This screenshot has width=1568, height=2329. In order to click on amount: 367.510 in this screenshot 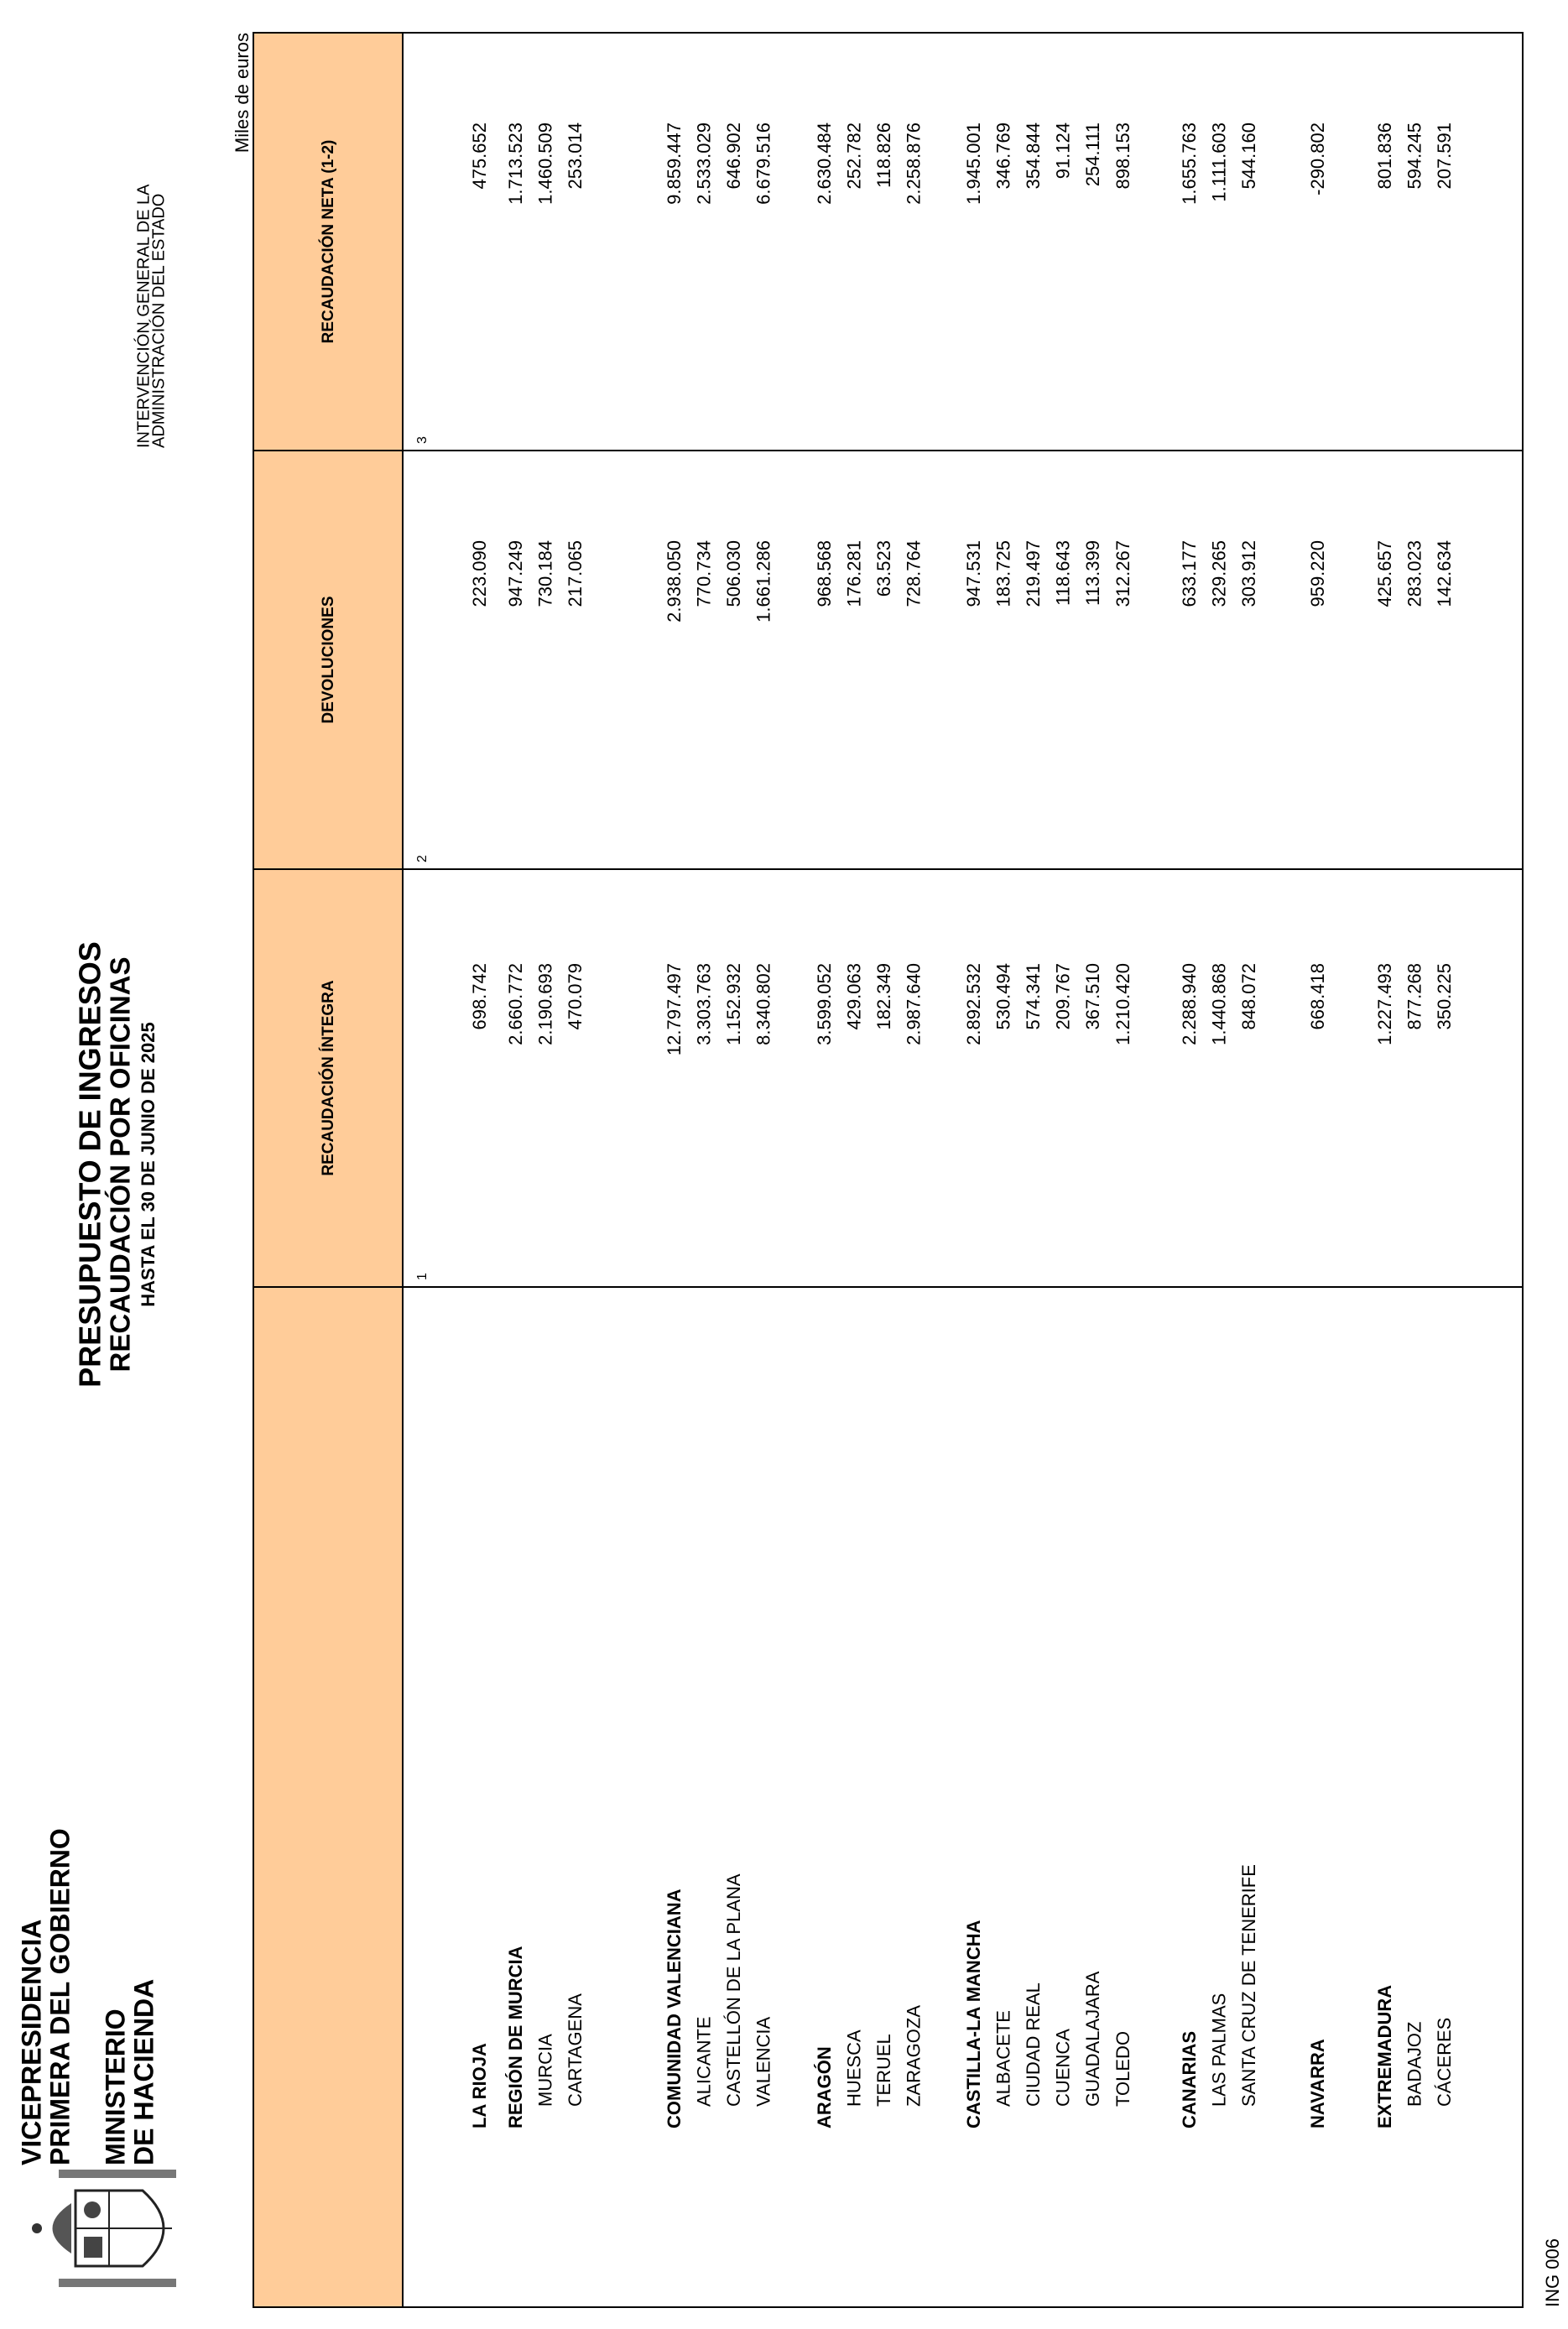, I will do `click(1093, 996)`.